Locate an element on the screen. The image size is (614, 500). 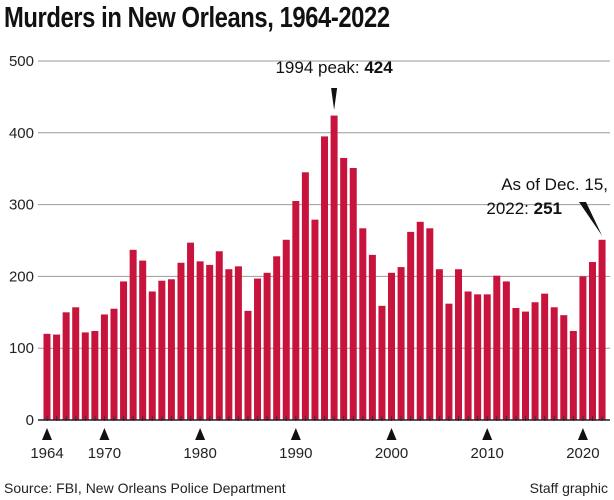
bar-2022 is located at coordinates (602, 329).